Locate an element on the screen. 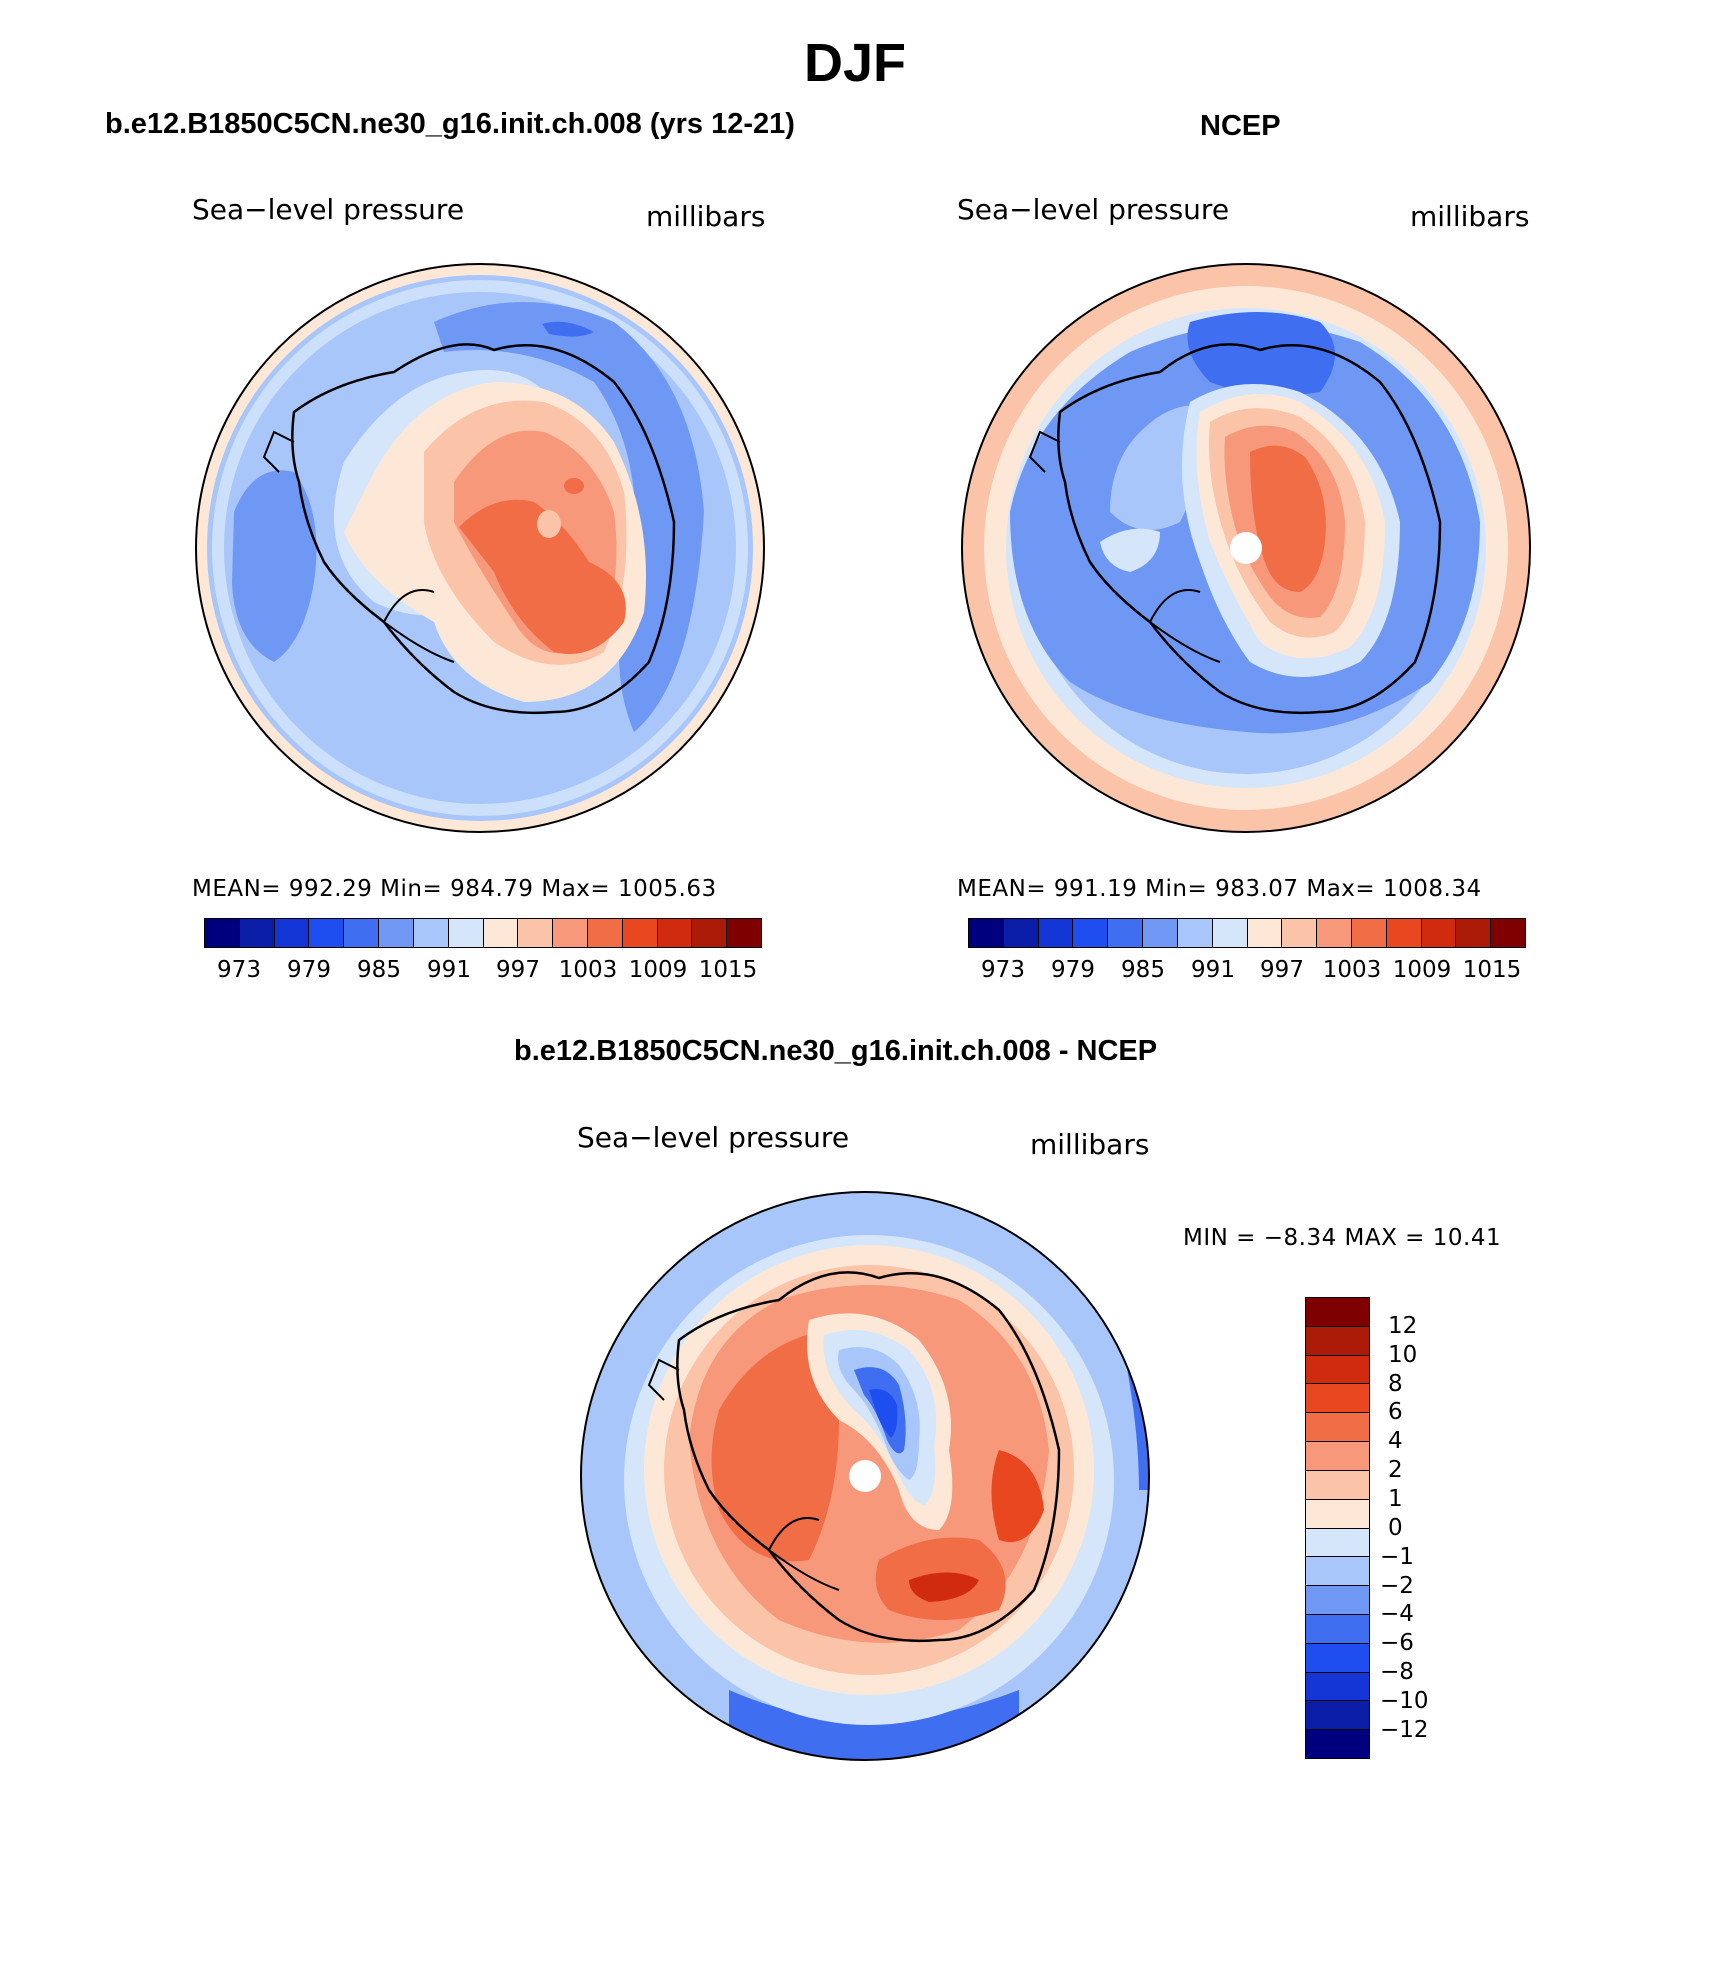  panel-3-stats: MIN = −8.34 MAX = 10.41 is located at coordinates (1342, 1238).